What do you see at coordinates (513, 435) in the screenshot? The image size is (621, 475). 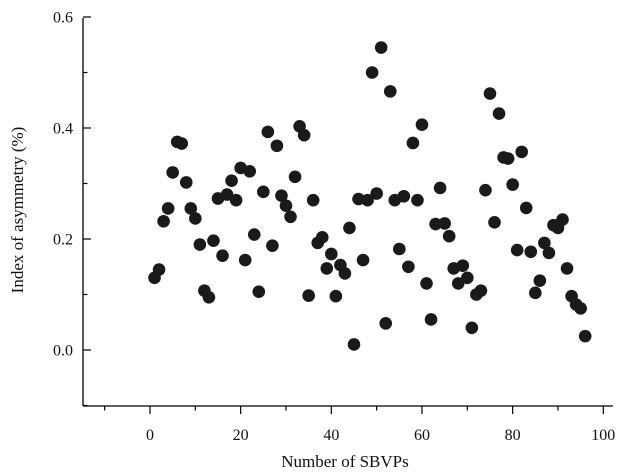 I see `x-tick-label: 80` at bounding box center [513, 435].